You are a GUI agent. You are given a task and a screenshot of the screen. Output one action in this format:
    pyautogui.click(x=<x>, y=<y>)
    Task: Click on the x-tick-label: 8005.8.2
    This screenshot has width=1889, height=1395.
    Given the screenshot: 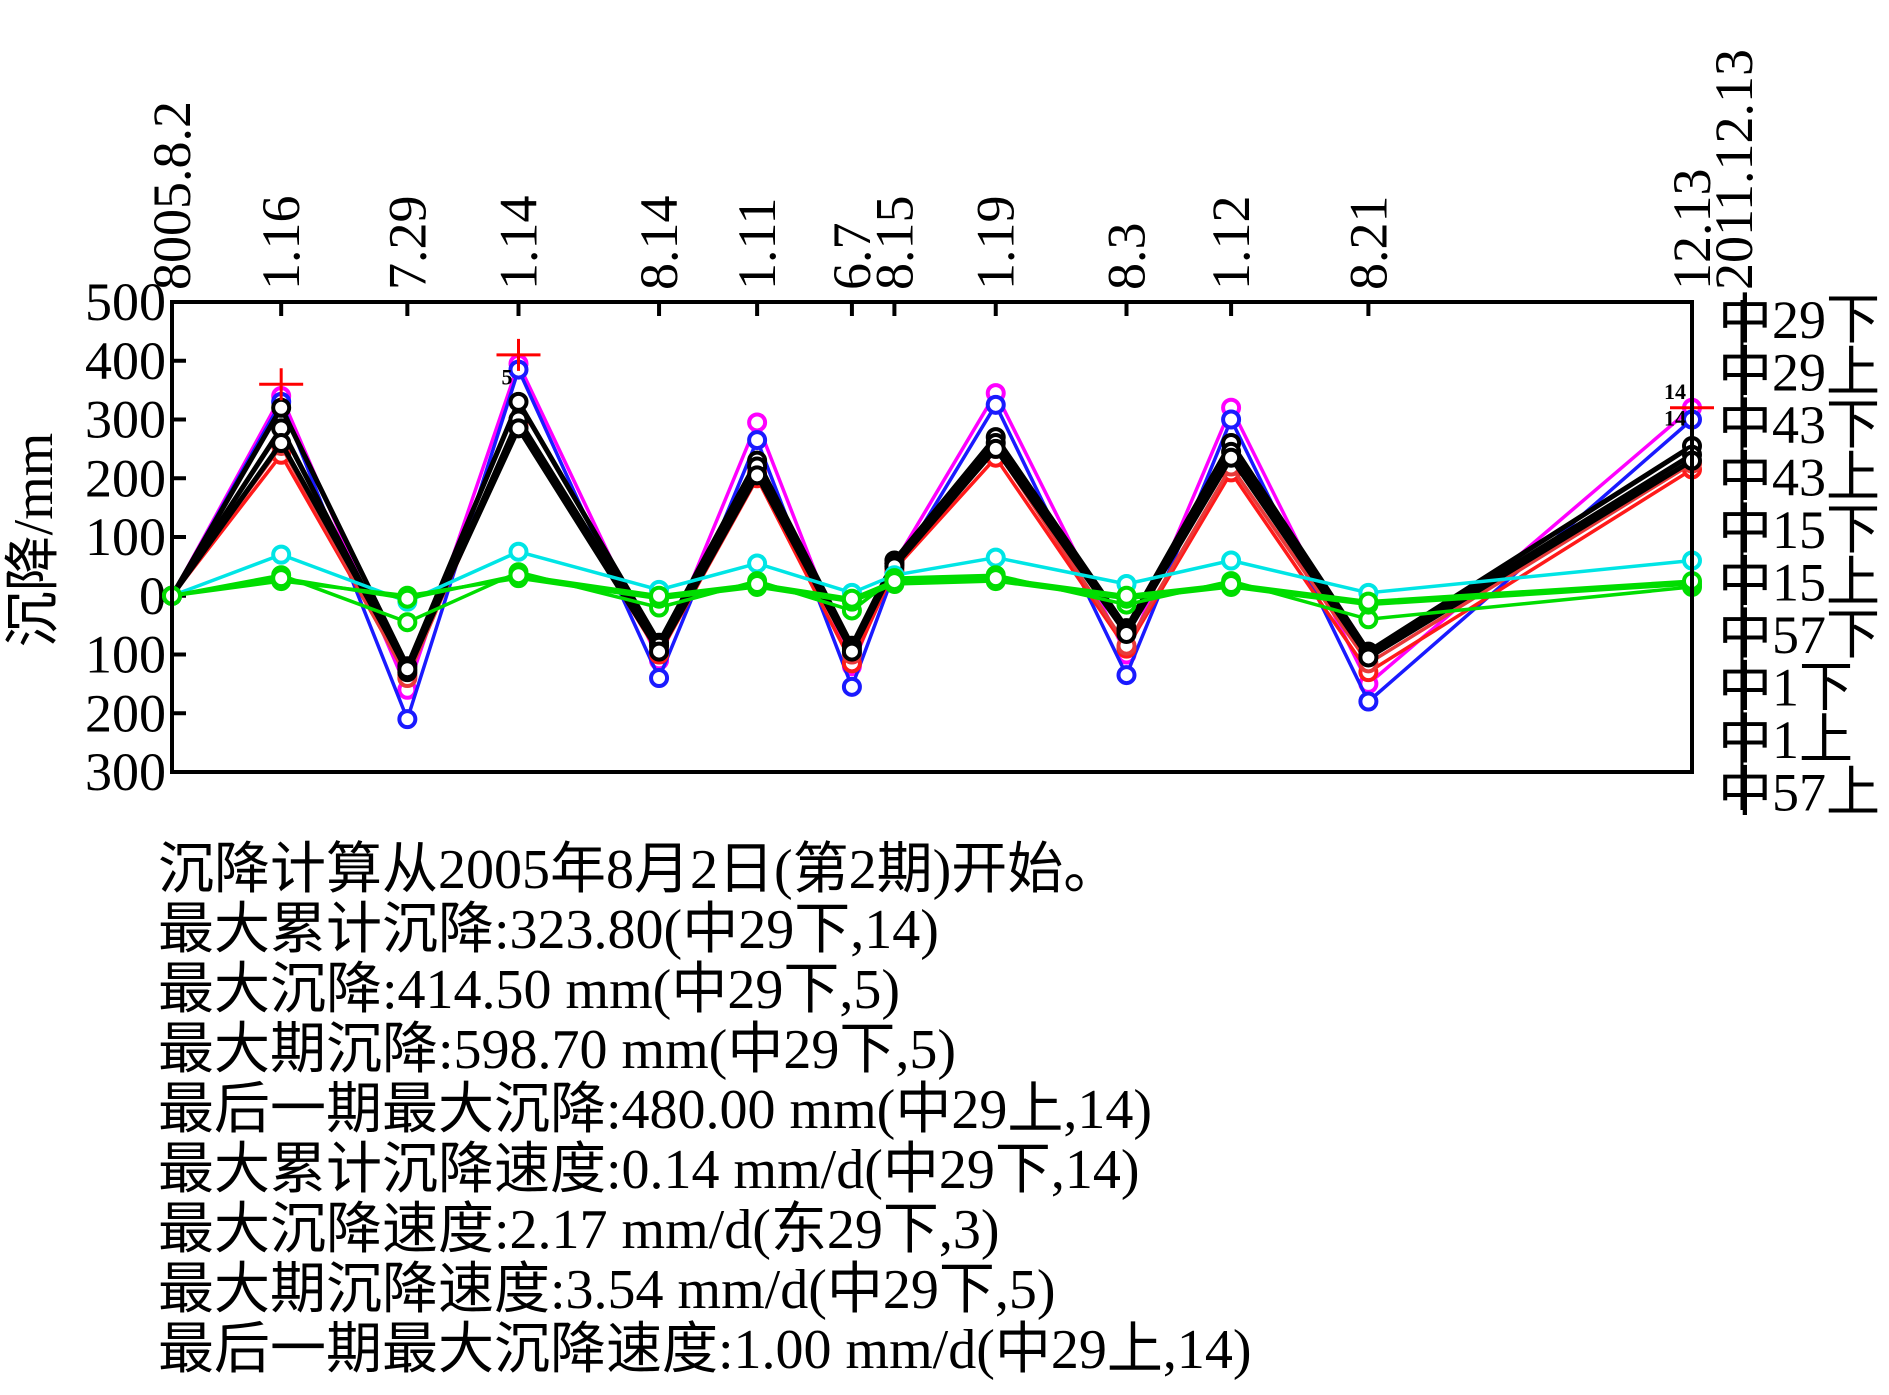 What is the action you would take?
    pyautogui.click(x=172, y=195)
    